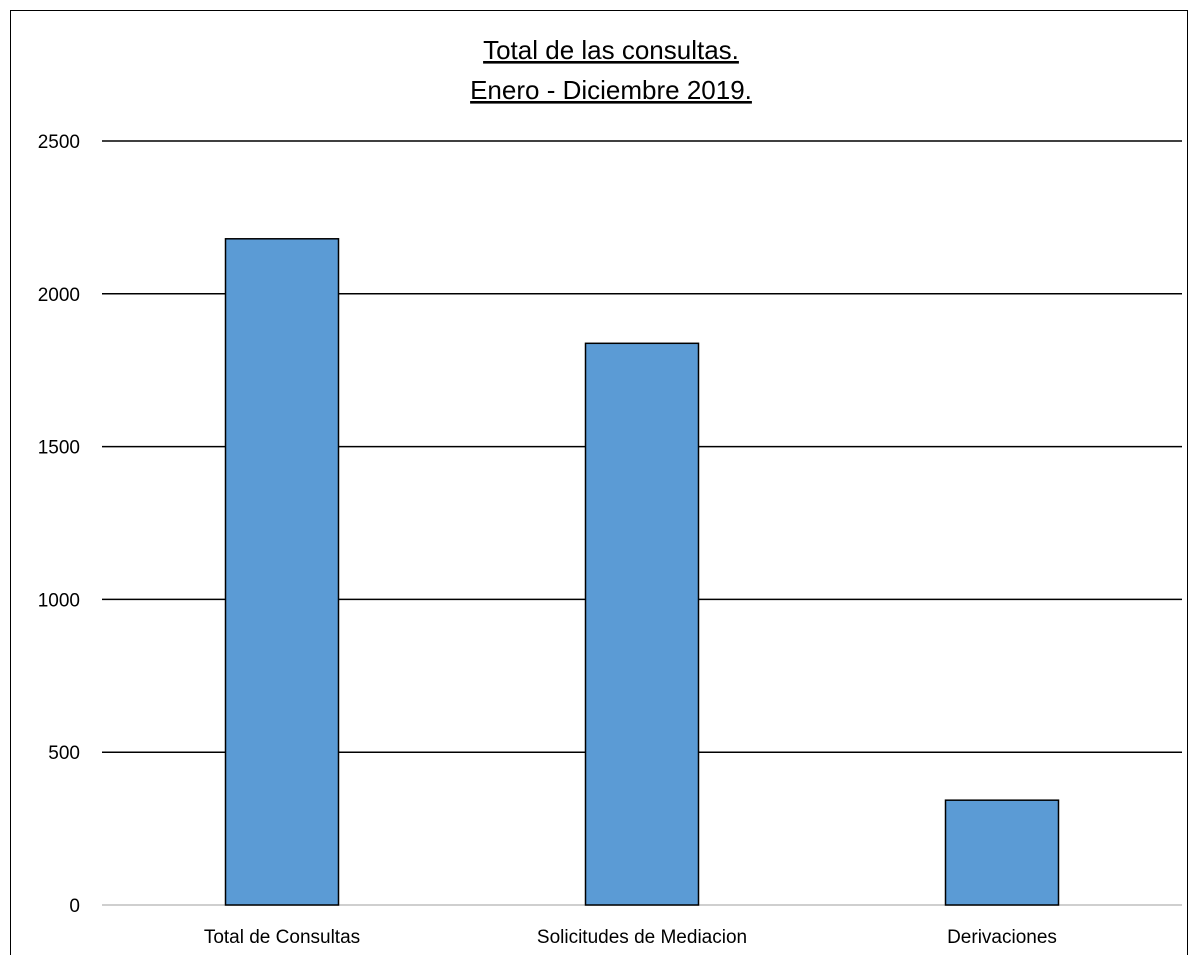 The width and height of the screenshot is (1200, 955). What do you see at coordinates (611, 50) in the screenshot?
I see `chart-title-line-1: Total de las consultas.` at bounding box center [611, 50].